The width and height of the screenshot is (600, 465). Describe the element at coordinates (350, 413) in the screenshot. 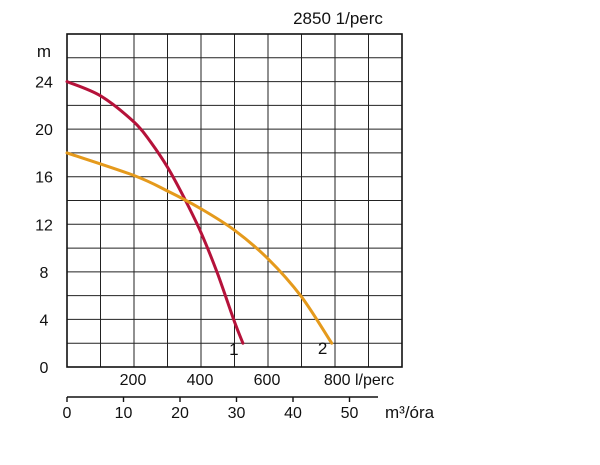

I see `x-tick-label-m3: 50` at that location.